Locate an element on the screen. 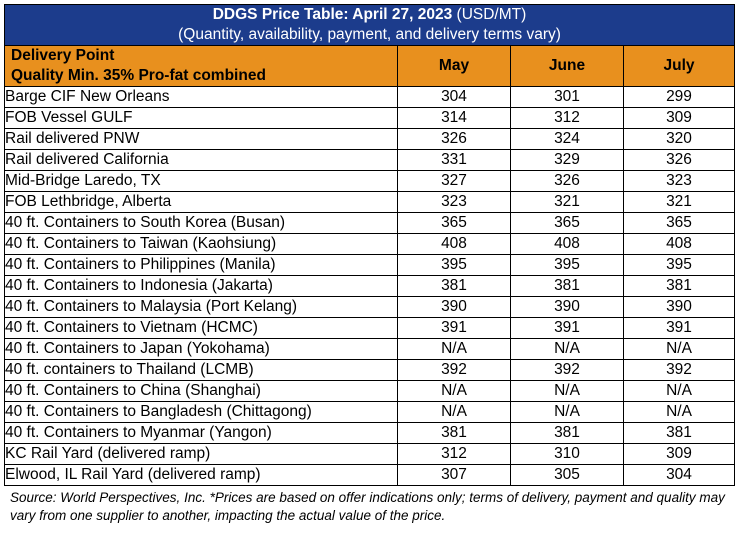 The image size is (740, 553). may-price-cell: 390 is located at coordinates (454, 307).